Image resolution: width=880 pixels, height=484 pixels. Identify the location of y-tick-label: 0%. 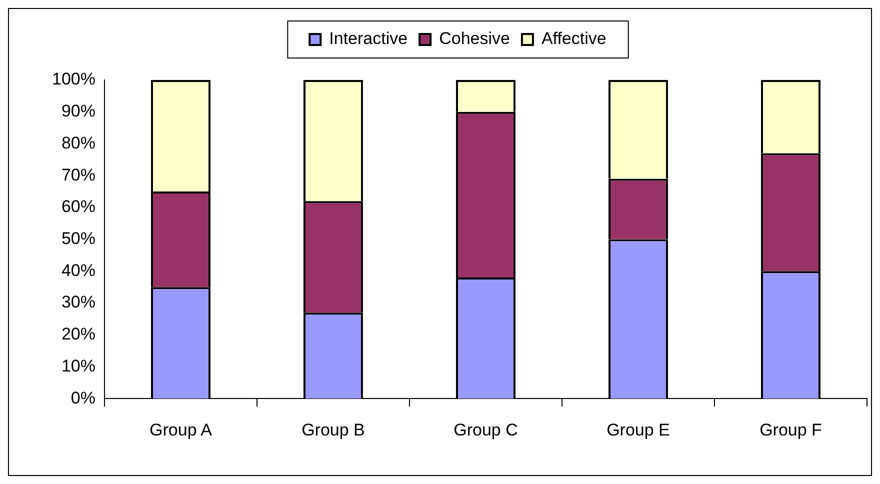
(83, 398).